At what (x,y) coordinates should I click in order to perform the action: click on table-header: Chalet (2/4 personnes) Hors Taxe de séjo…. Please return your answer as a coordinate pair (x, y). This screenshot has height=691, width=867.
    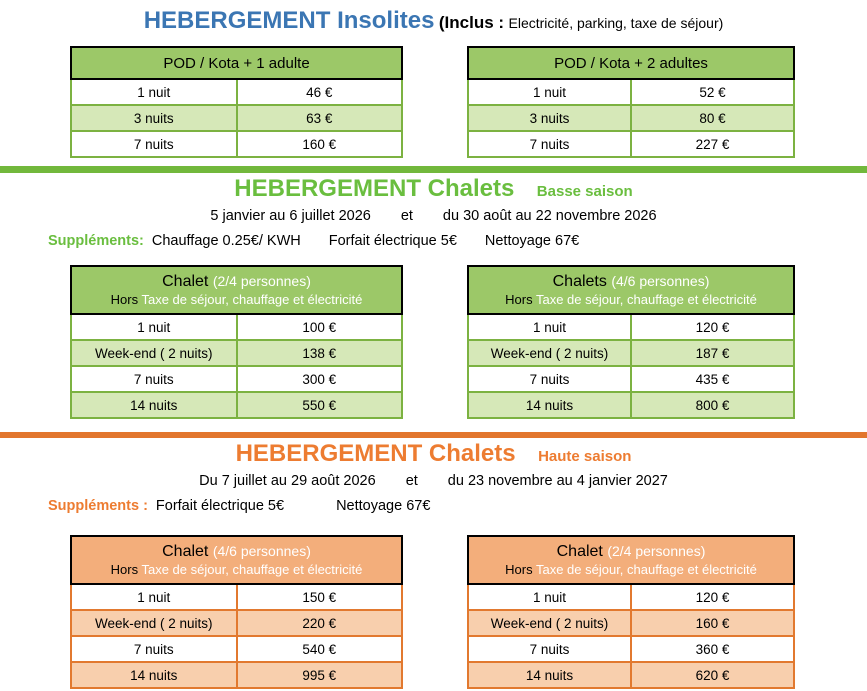
    Looking at the image, I should click on (631, 560).